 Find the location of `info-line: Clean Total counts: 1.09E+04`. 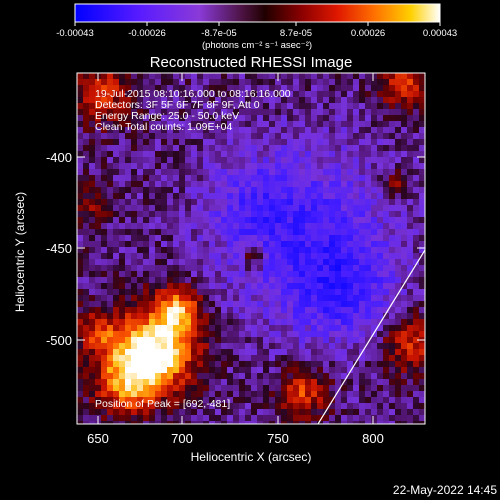

info-line: Clean Total counts: 1.09E+04 is located at coordinates (163, 127).